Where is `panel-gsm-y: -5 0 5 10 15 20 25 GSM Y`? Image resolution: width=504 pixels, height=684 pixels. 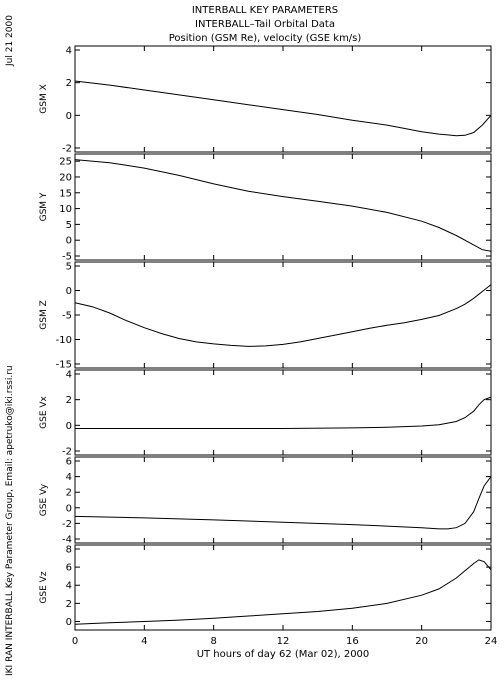 panel-gsm-y: -5 0 5 10 15 20 25 GSM Y is located at coordinates (265, 208).